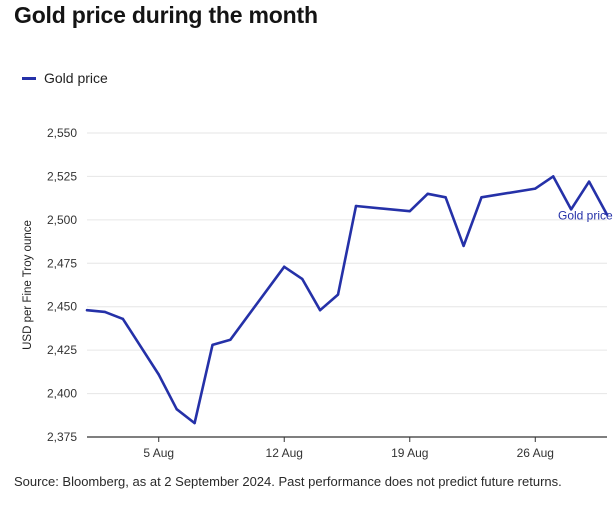 The width and height of the screenshot is (614, 518). What do you see at coordinates (62, 263) in the screenshot?
I see `y-tick-label: 2,475` at bounding box center [62, 263].